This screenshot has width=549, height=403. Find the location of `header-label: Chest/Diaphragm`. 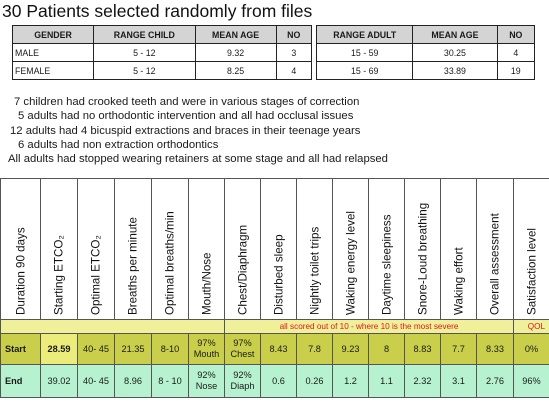

header-label: Chest/Diaphragm is located at coordinates (242, 269).